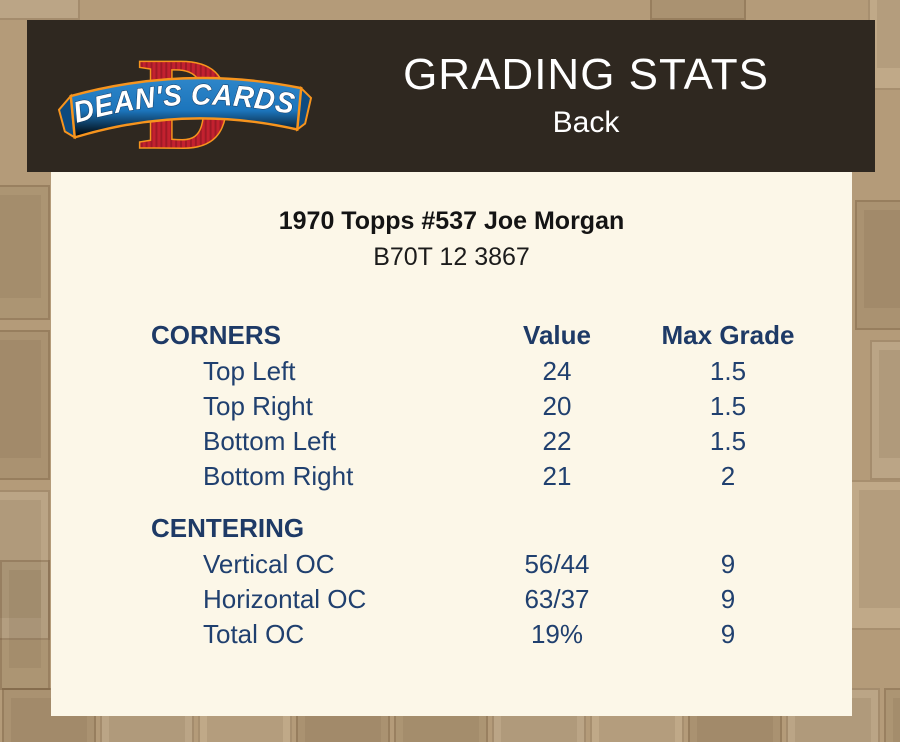  I want to click on row-value: 21, so click(557, 476).